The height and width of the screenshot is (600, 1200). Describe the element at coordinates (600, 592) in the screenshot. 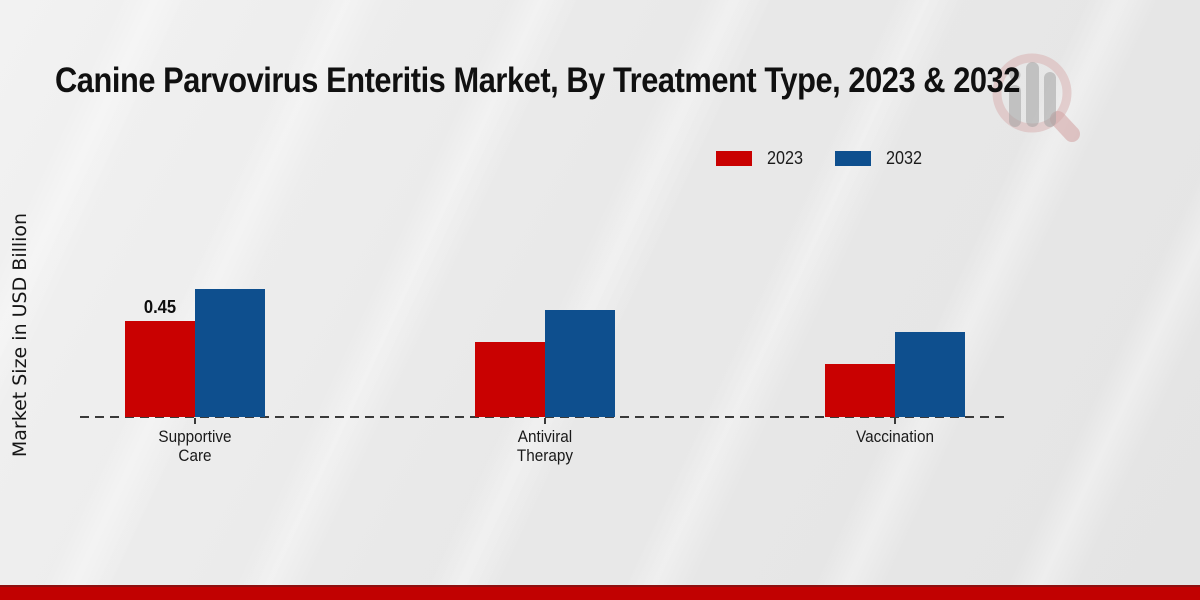

I see `footer-accent-band` at that location.